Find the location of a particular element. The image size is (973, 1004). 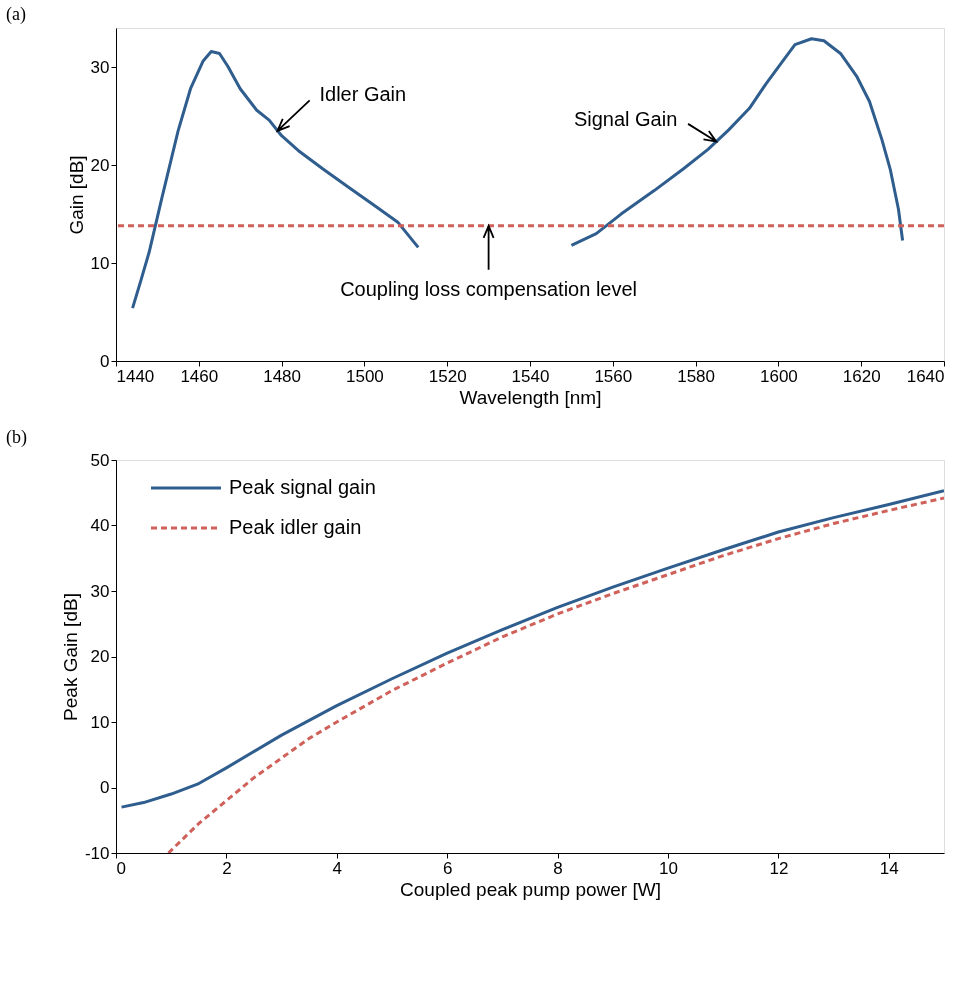

x-axis-title: Wavelength [nm] is located at coordinates (530, 397).